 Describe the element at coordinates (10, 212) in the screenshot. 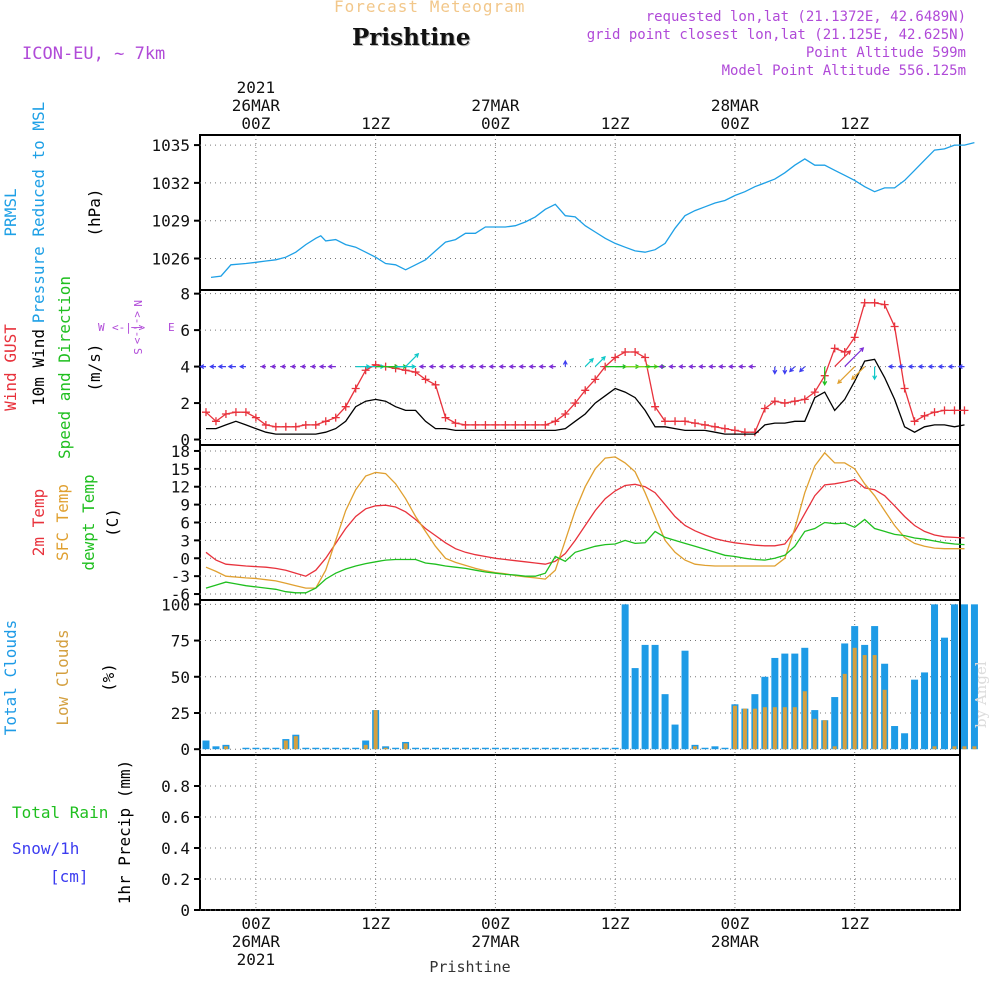

I see `panel-label: PRMSL` at that location.